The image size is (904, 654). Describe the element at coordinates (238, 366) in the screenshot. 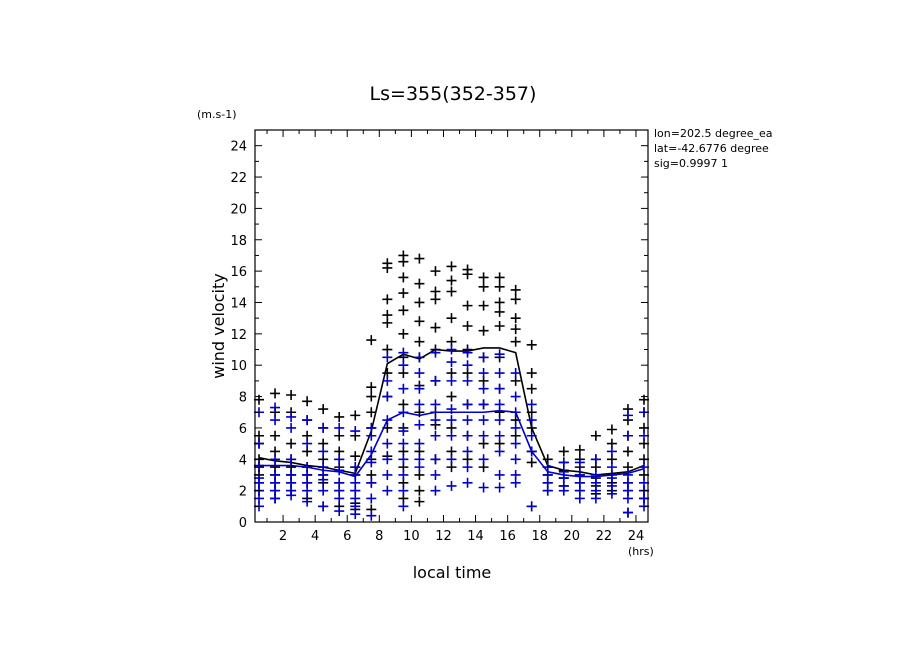

I see `y-tick-label: 10` at that location.